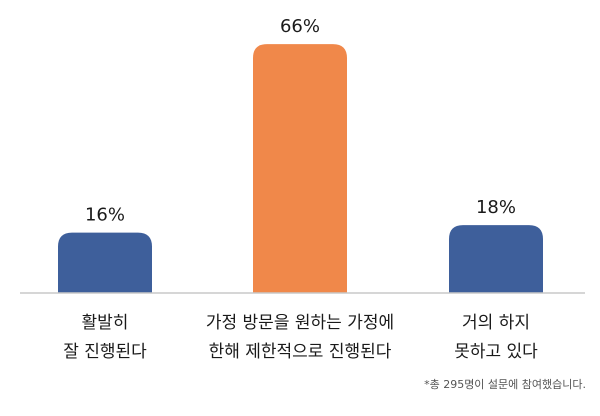  What do you see at coordinates (496, 338) in the screenshot?
I see `category-label-3: 거의 하지 못하고 있다` at bounding box center [496, 338].